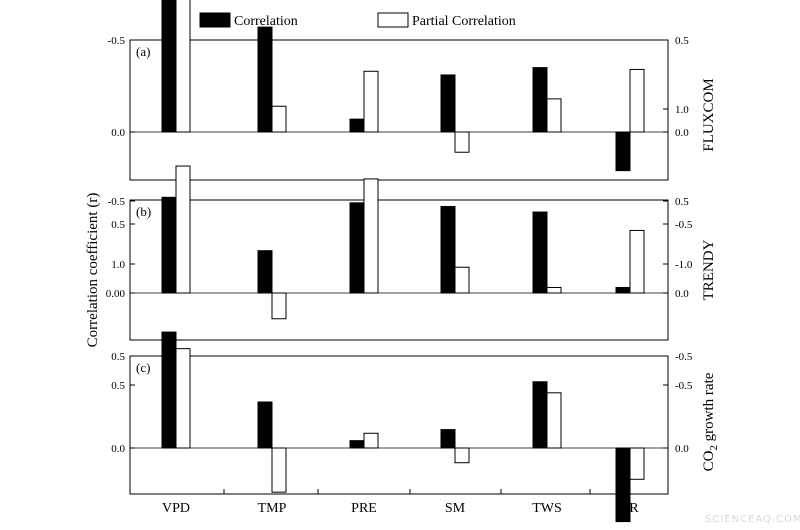 The image size is (800, 530). Describe the element at coordinates (710, 421) in the screenshot. I see `right-label-co2-growth-rate: CO2 growth rate` at that location.